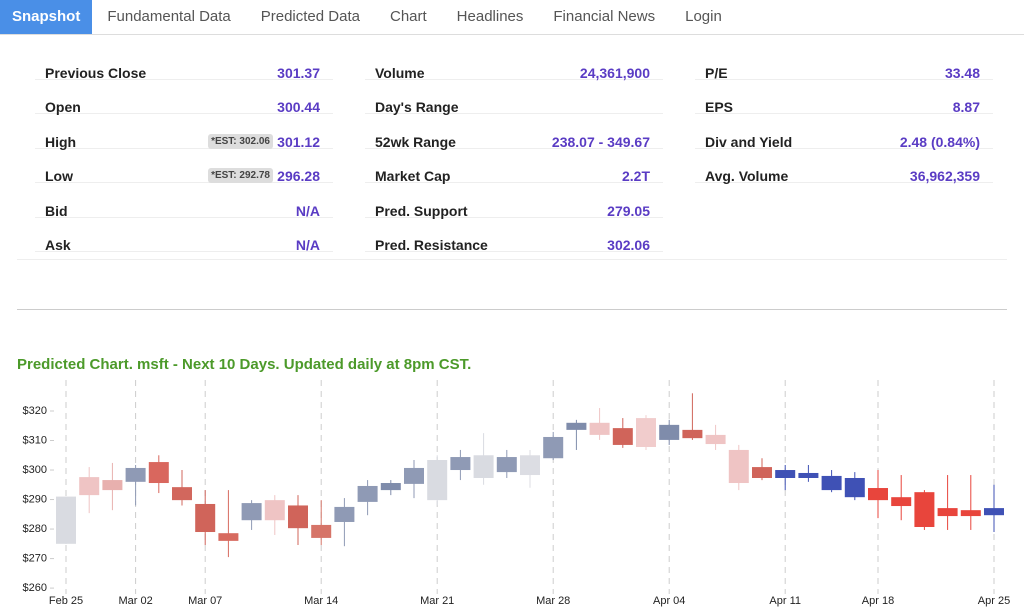 The height and width of the screenshot is (615, 1024). What do you see at coordinates (205, 601) in the screenshot?
I see `x-tick-label: Mar 07` at bounding box center [205, 601].